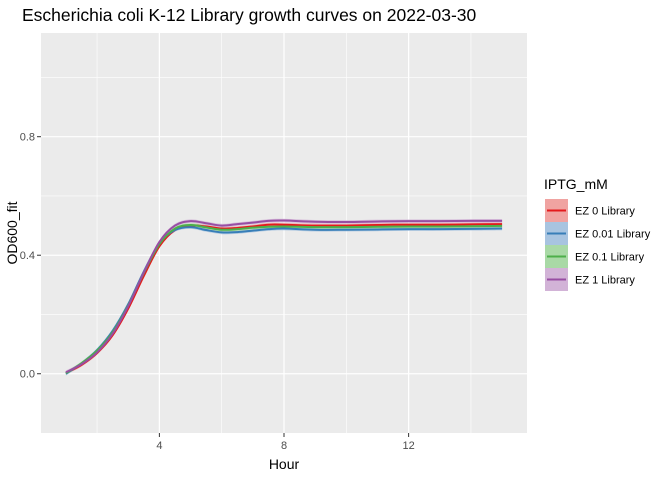 The width and height of the screenshot is (672, 480). I want to click on x-tick-label: 4, so click(159, 446).